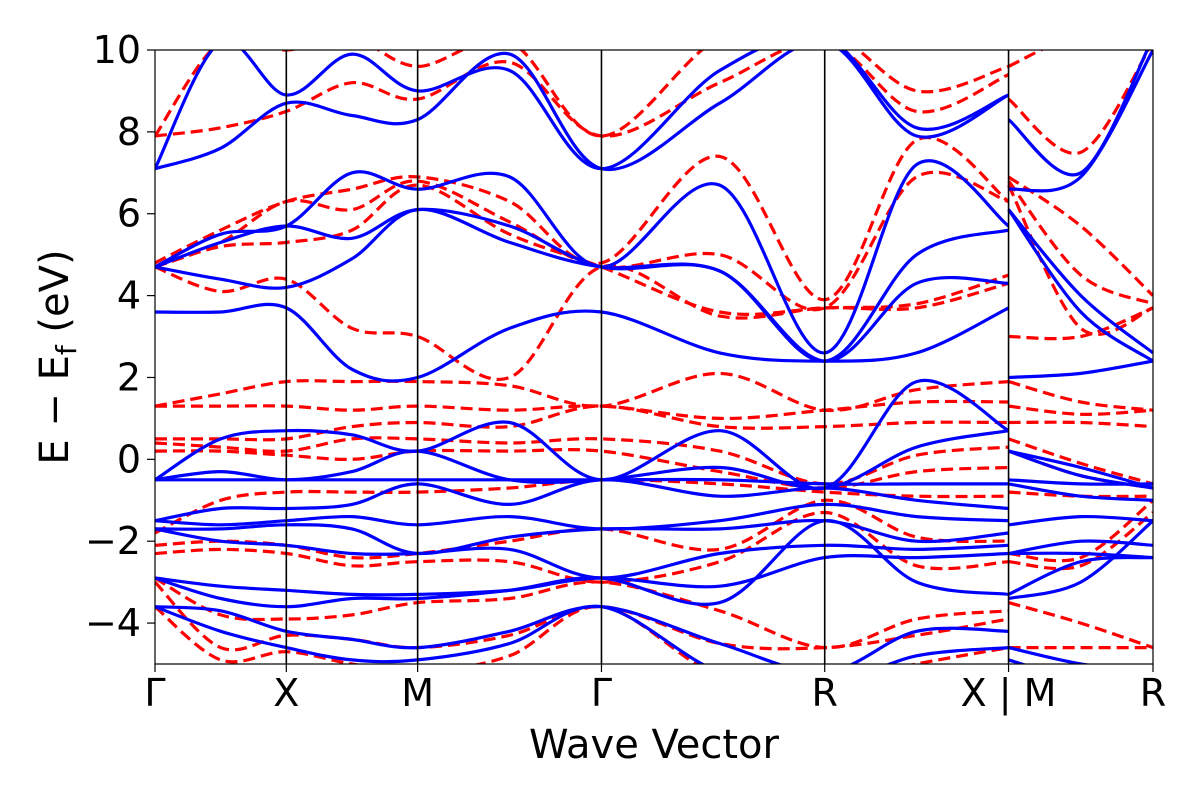 The image size is (1200, 800). What do you see at coordinates (129, 377) in the screenshot?
I see `y-tick-label: 2` at bounding box center [129, 377].